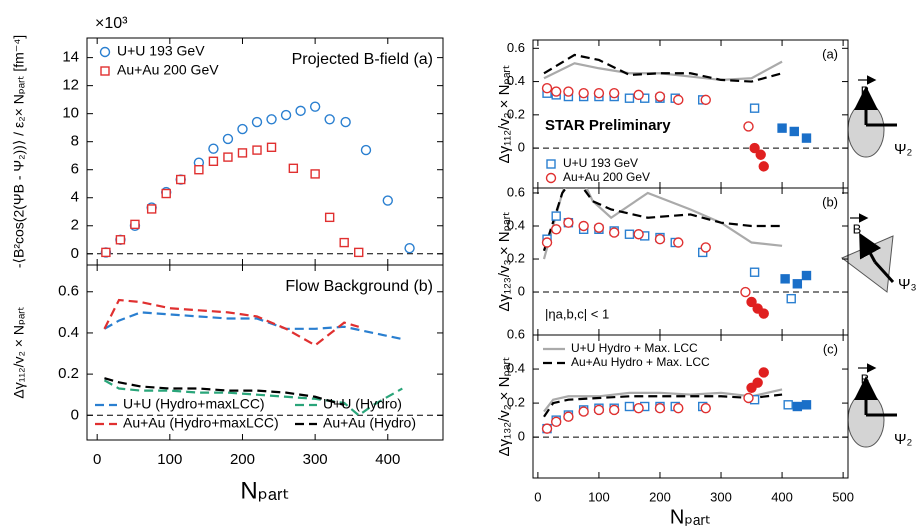 This screenshot has width=917, height=531. What do you see at coordinates (880, 116) in the screenshot?
I see `icon-psi2-top: B Ψ₂` at bounding box center [880, 116].